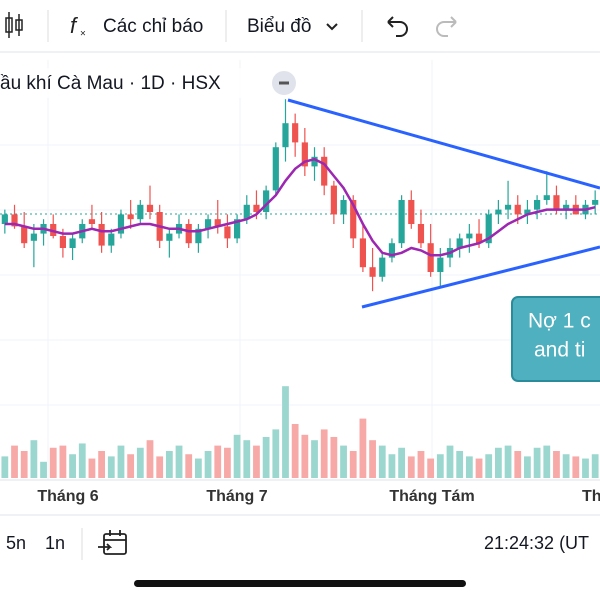  What do you see at coordinates (83, 34) in the screenshot?
I see `fx-icon-x: ×` at bounding box center [83, 34].